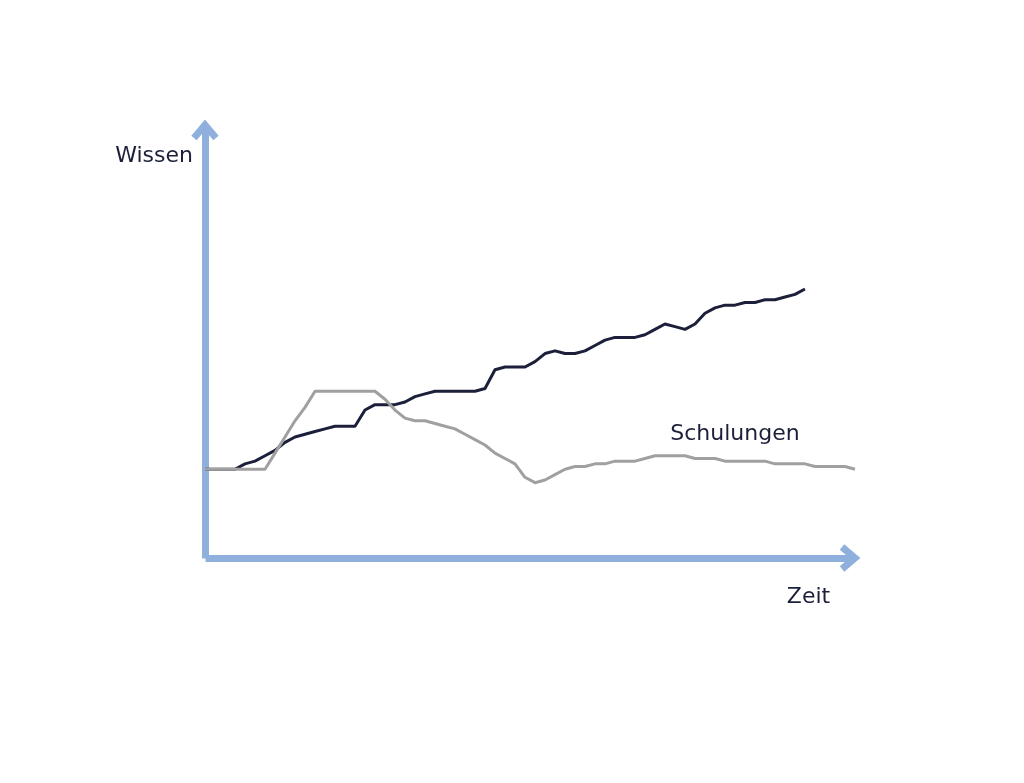  Describe the element at coordinates (154, 154) in the screenshot. I see `text: Wissen` at that location.